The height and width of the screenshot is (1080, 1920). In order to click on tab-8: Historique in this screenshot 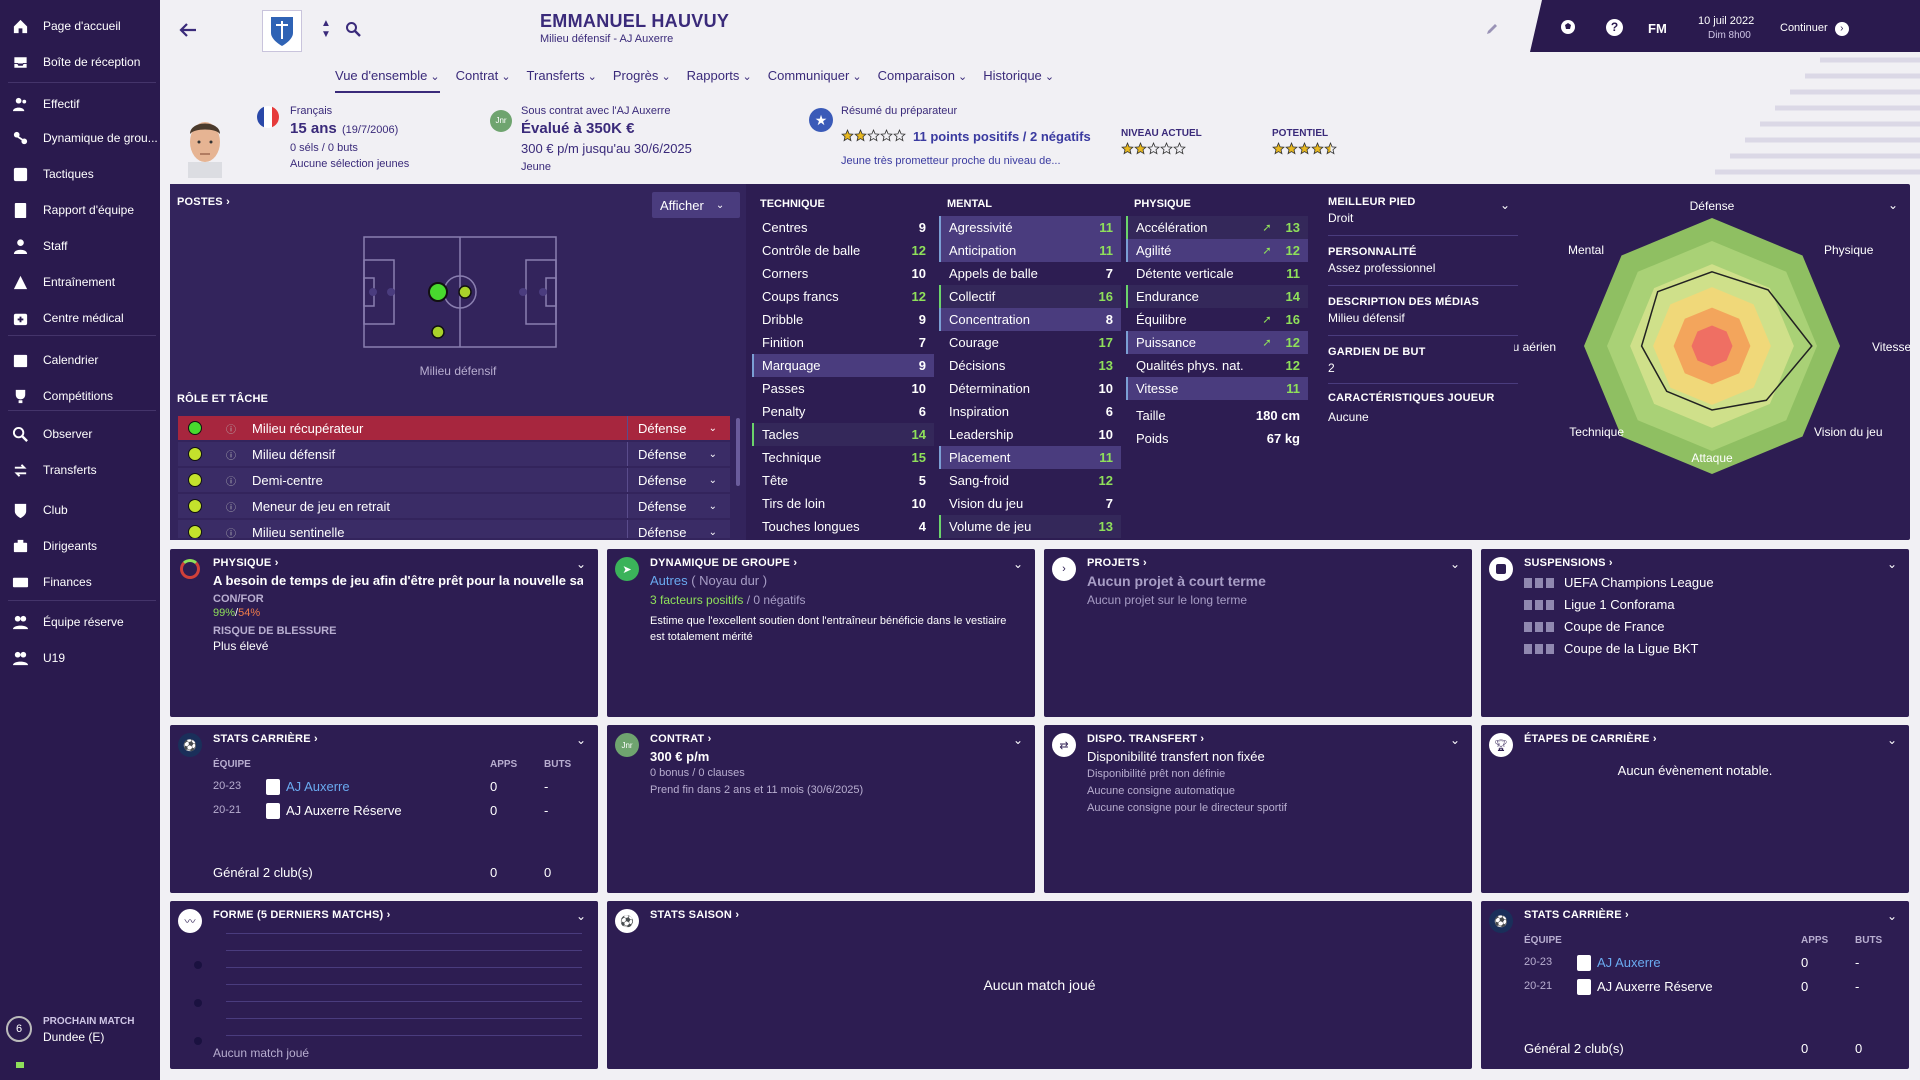, I will do `click(1018, 80)`.